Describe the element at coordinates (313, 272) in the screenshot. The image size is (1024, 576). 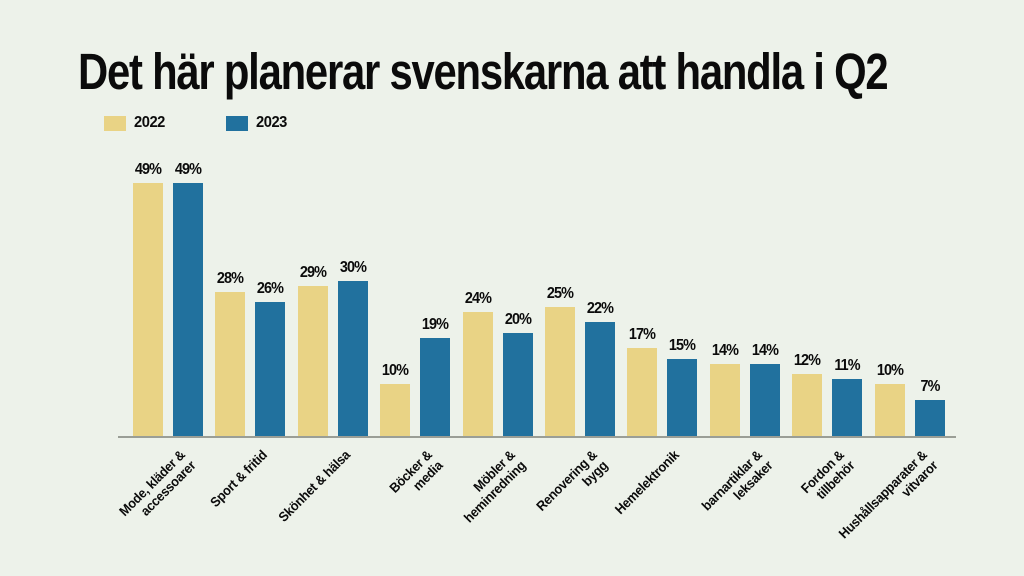
I see `bar-value-label: 29%` at that location.